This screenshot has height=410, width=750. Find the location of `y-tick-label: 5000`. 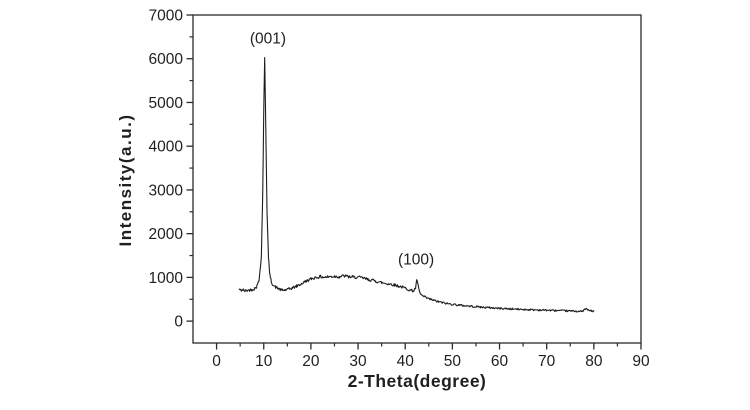

y-tick-label: 5000 is located at coordinates (166, 103).